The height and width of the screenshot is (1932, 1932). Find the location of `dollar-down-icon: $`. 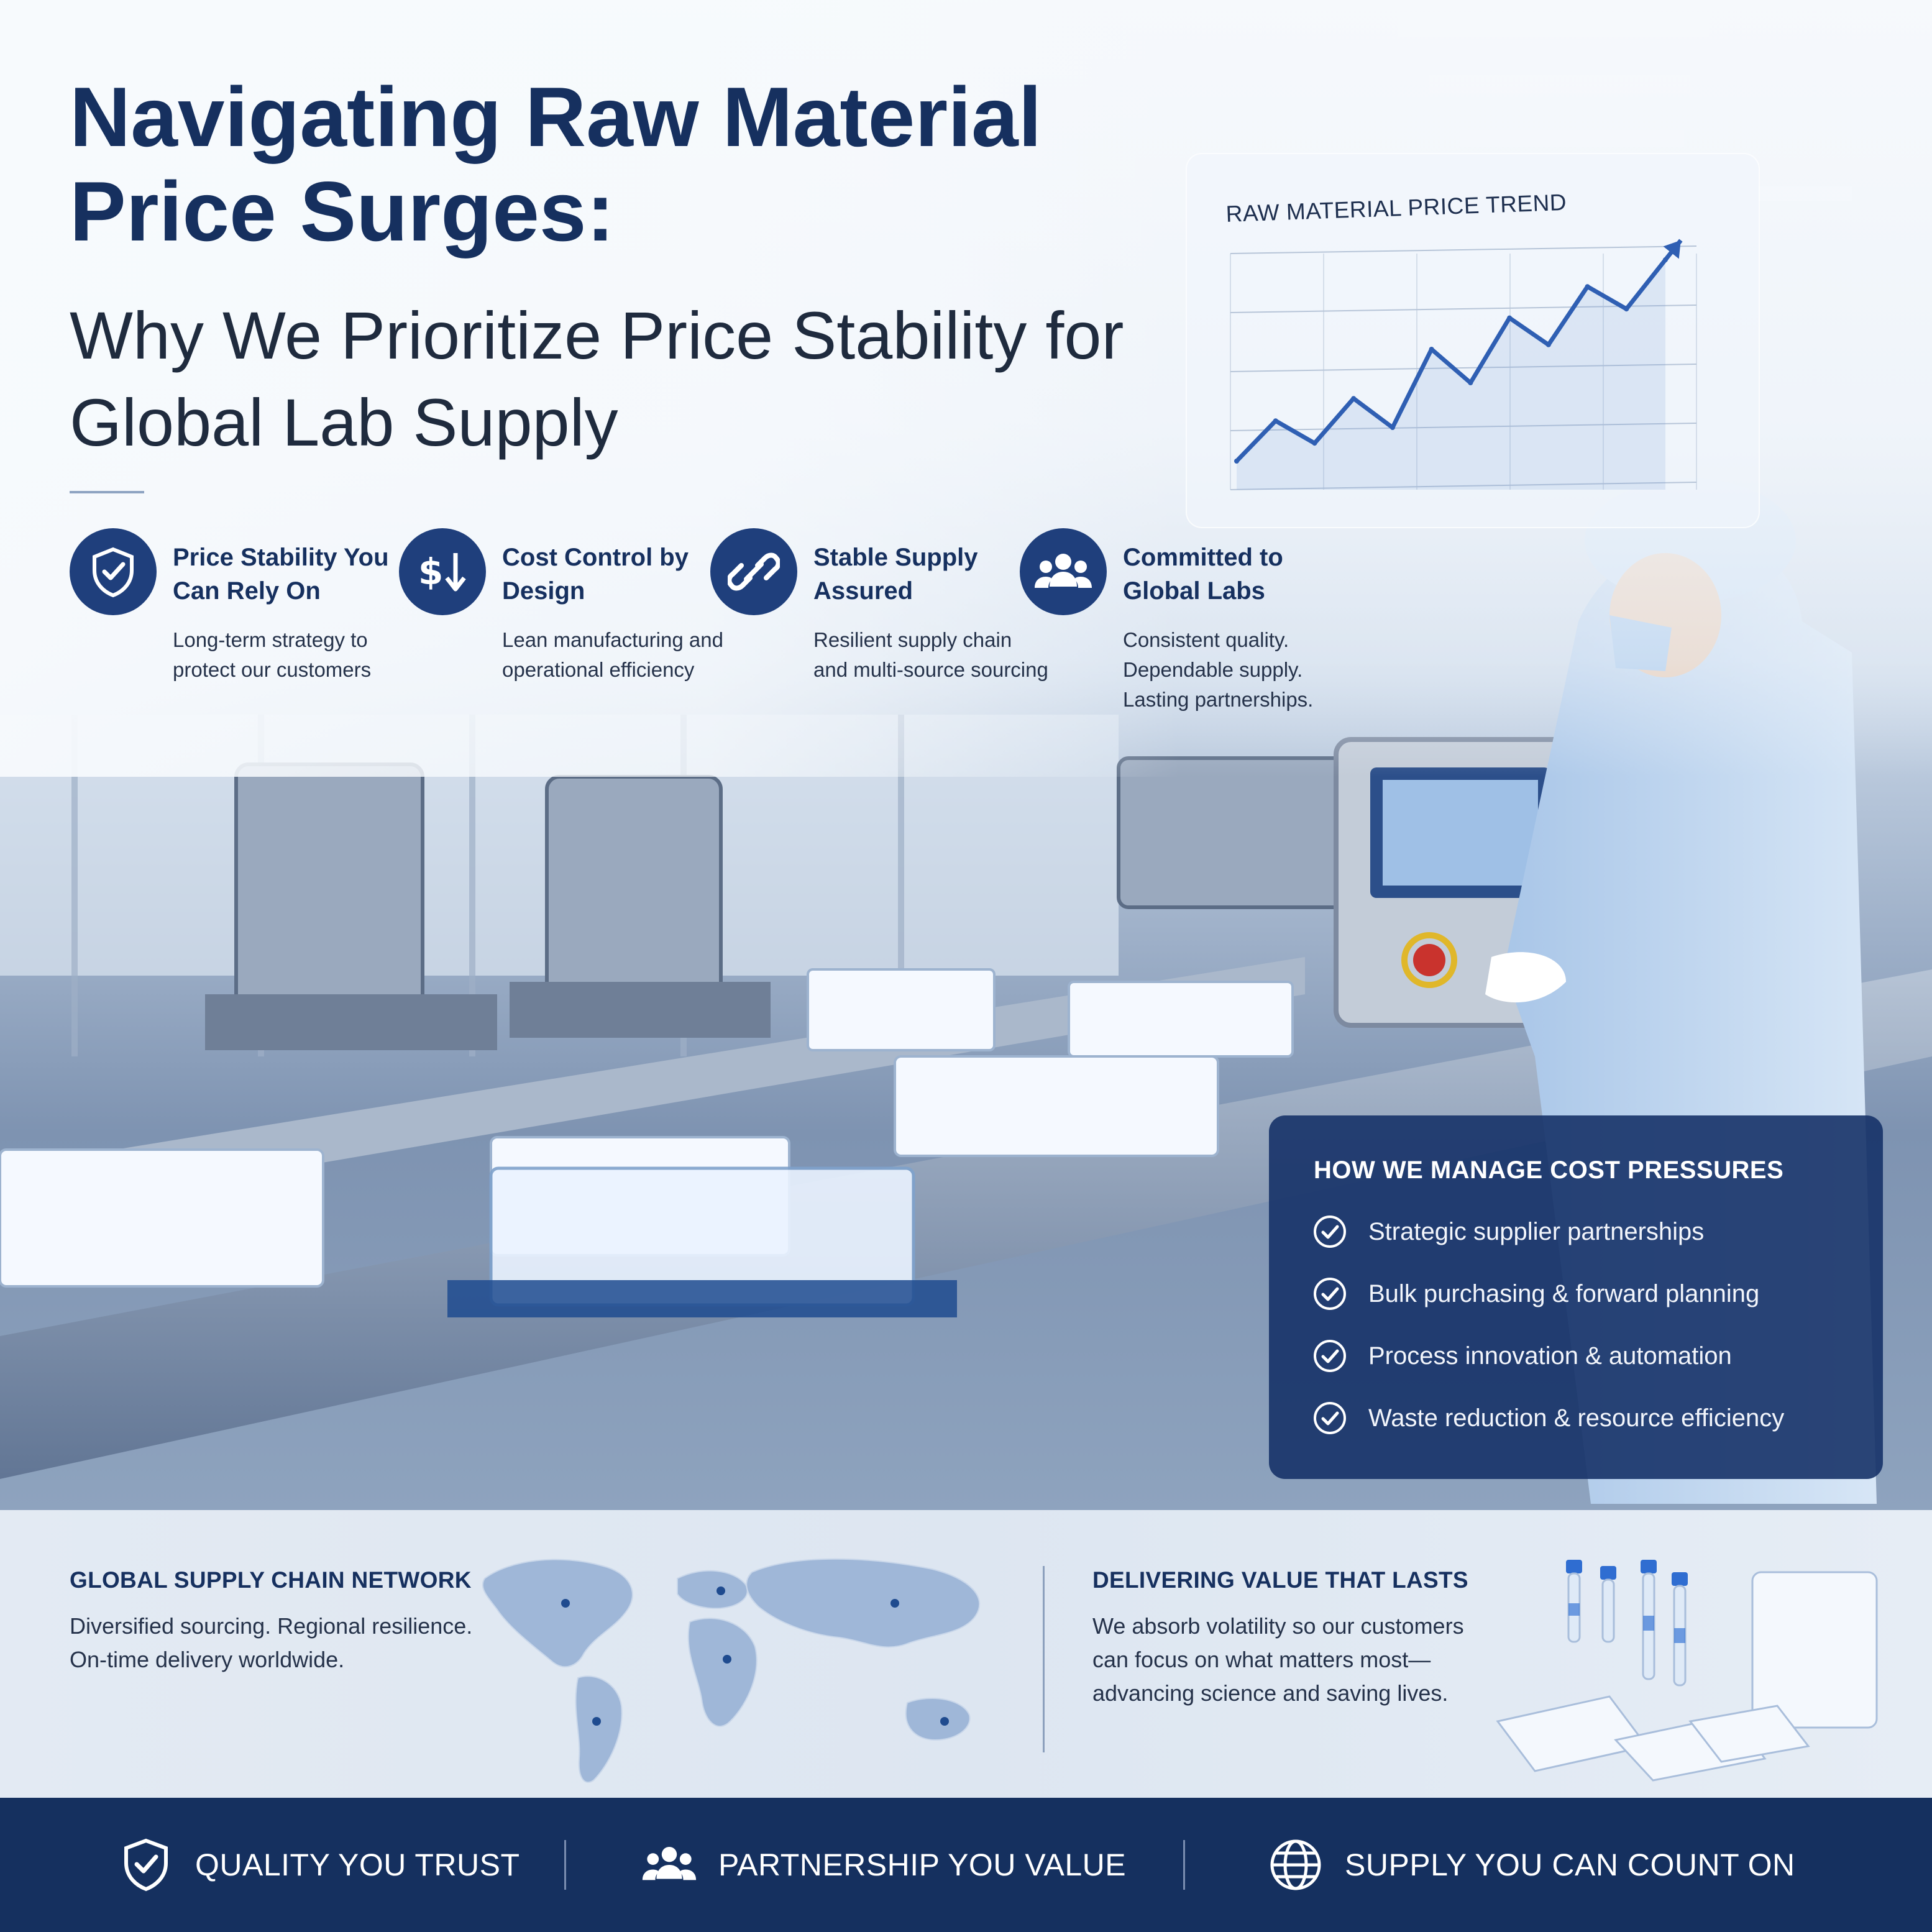

dollar-down-icon: $ is located at coordinates (442, 571).